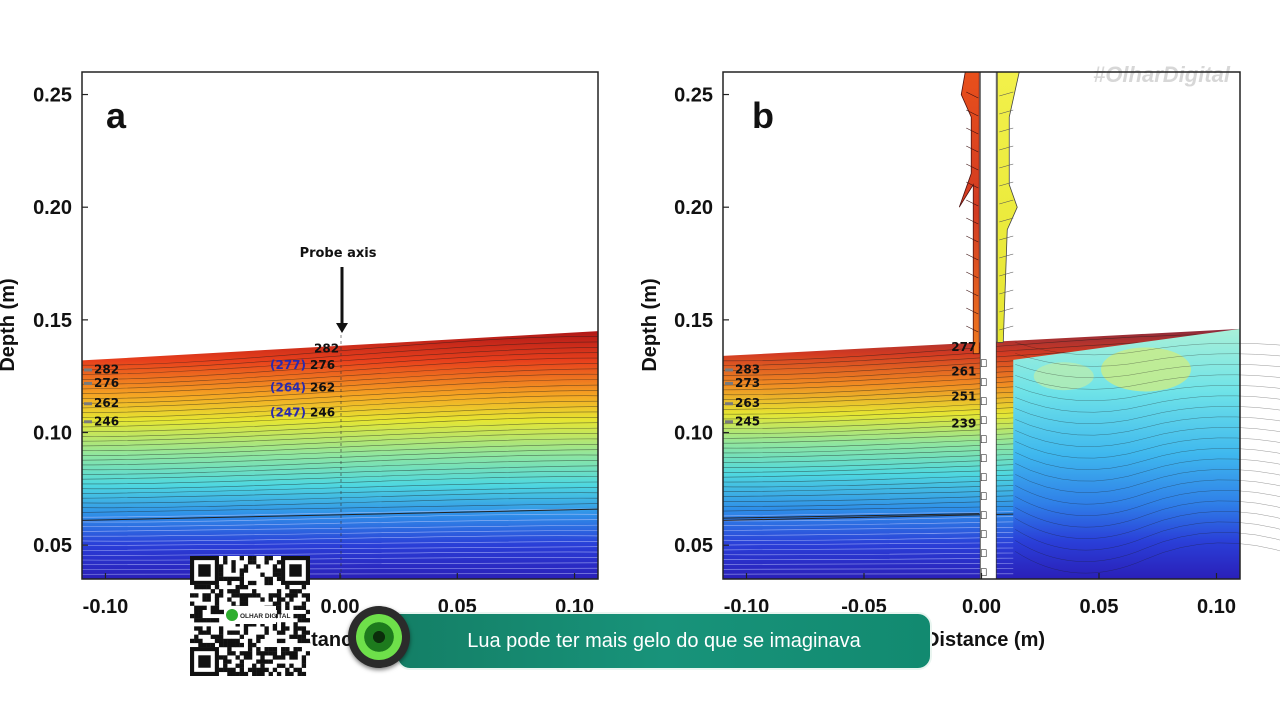 The width and height of the screenshot is (1280, 720). What do you see at coordinates (204, 570) in the screenshot?
I see `qr-finder` at bounding box center [204, 570].